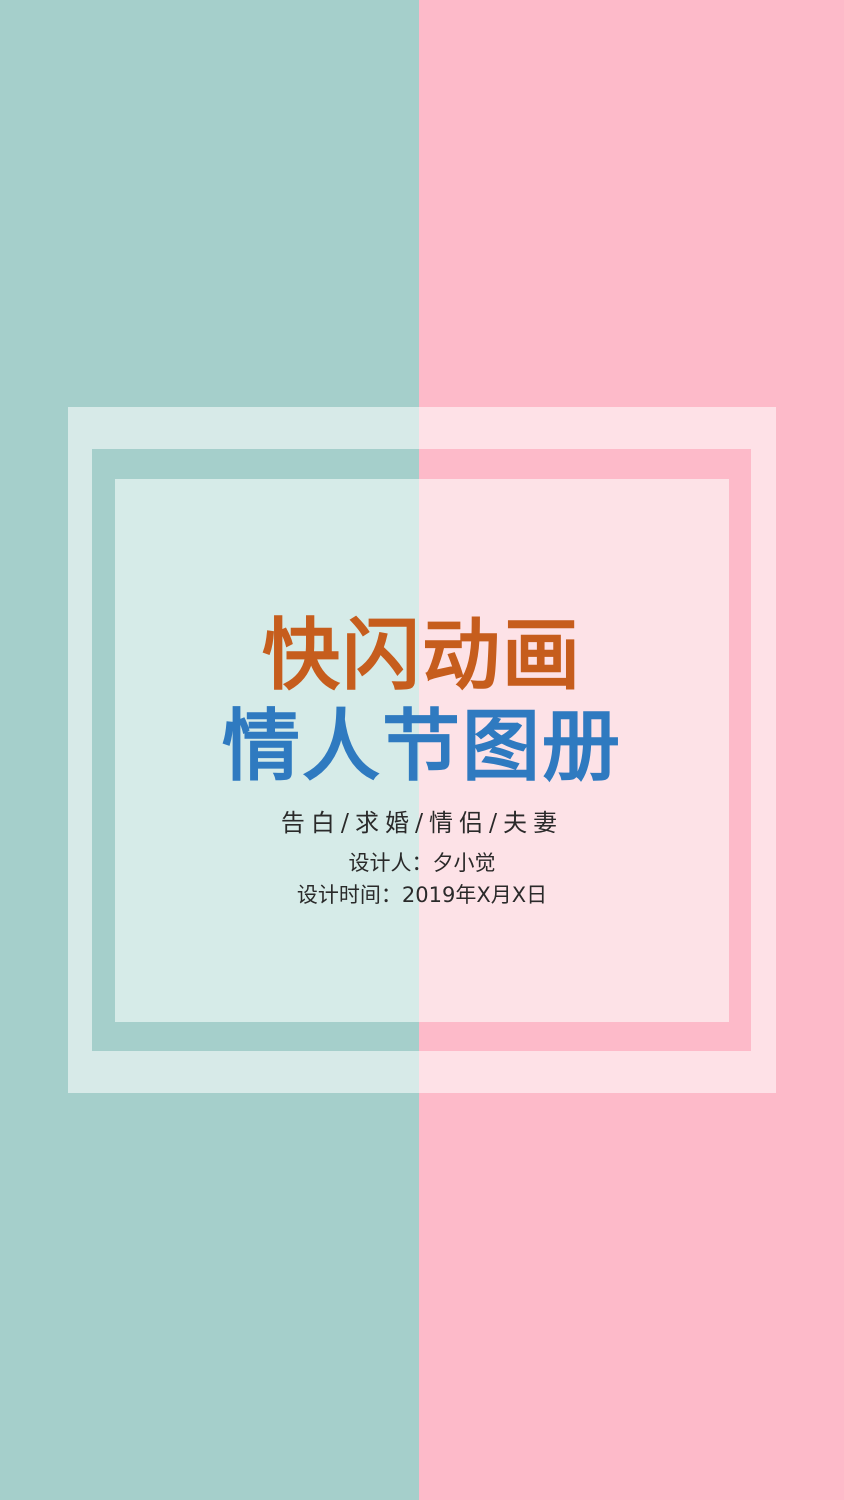  What do you see at coordinates (422, 895) in the screenshot?
I see `design-date: 设计时间：2019年X月X日` at bounding box center [422, 895].